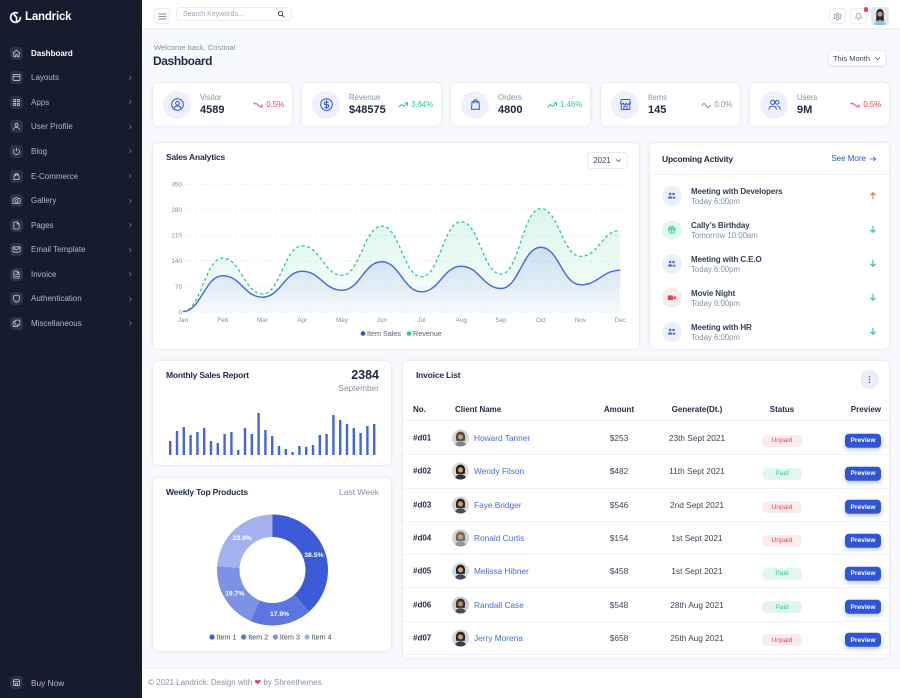 The height and width of the screenshot is (698, 900). What do you see at coordinates (427, 333) in the screenshot?
I see `svg-text: Revenue` at bounding box center [427, 333].